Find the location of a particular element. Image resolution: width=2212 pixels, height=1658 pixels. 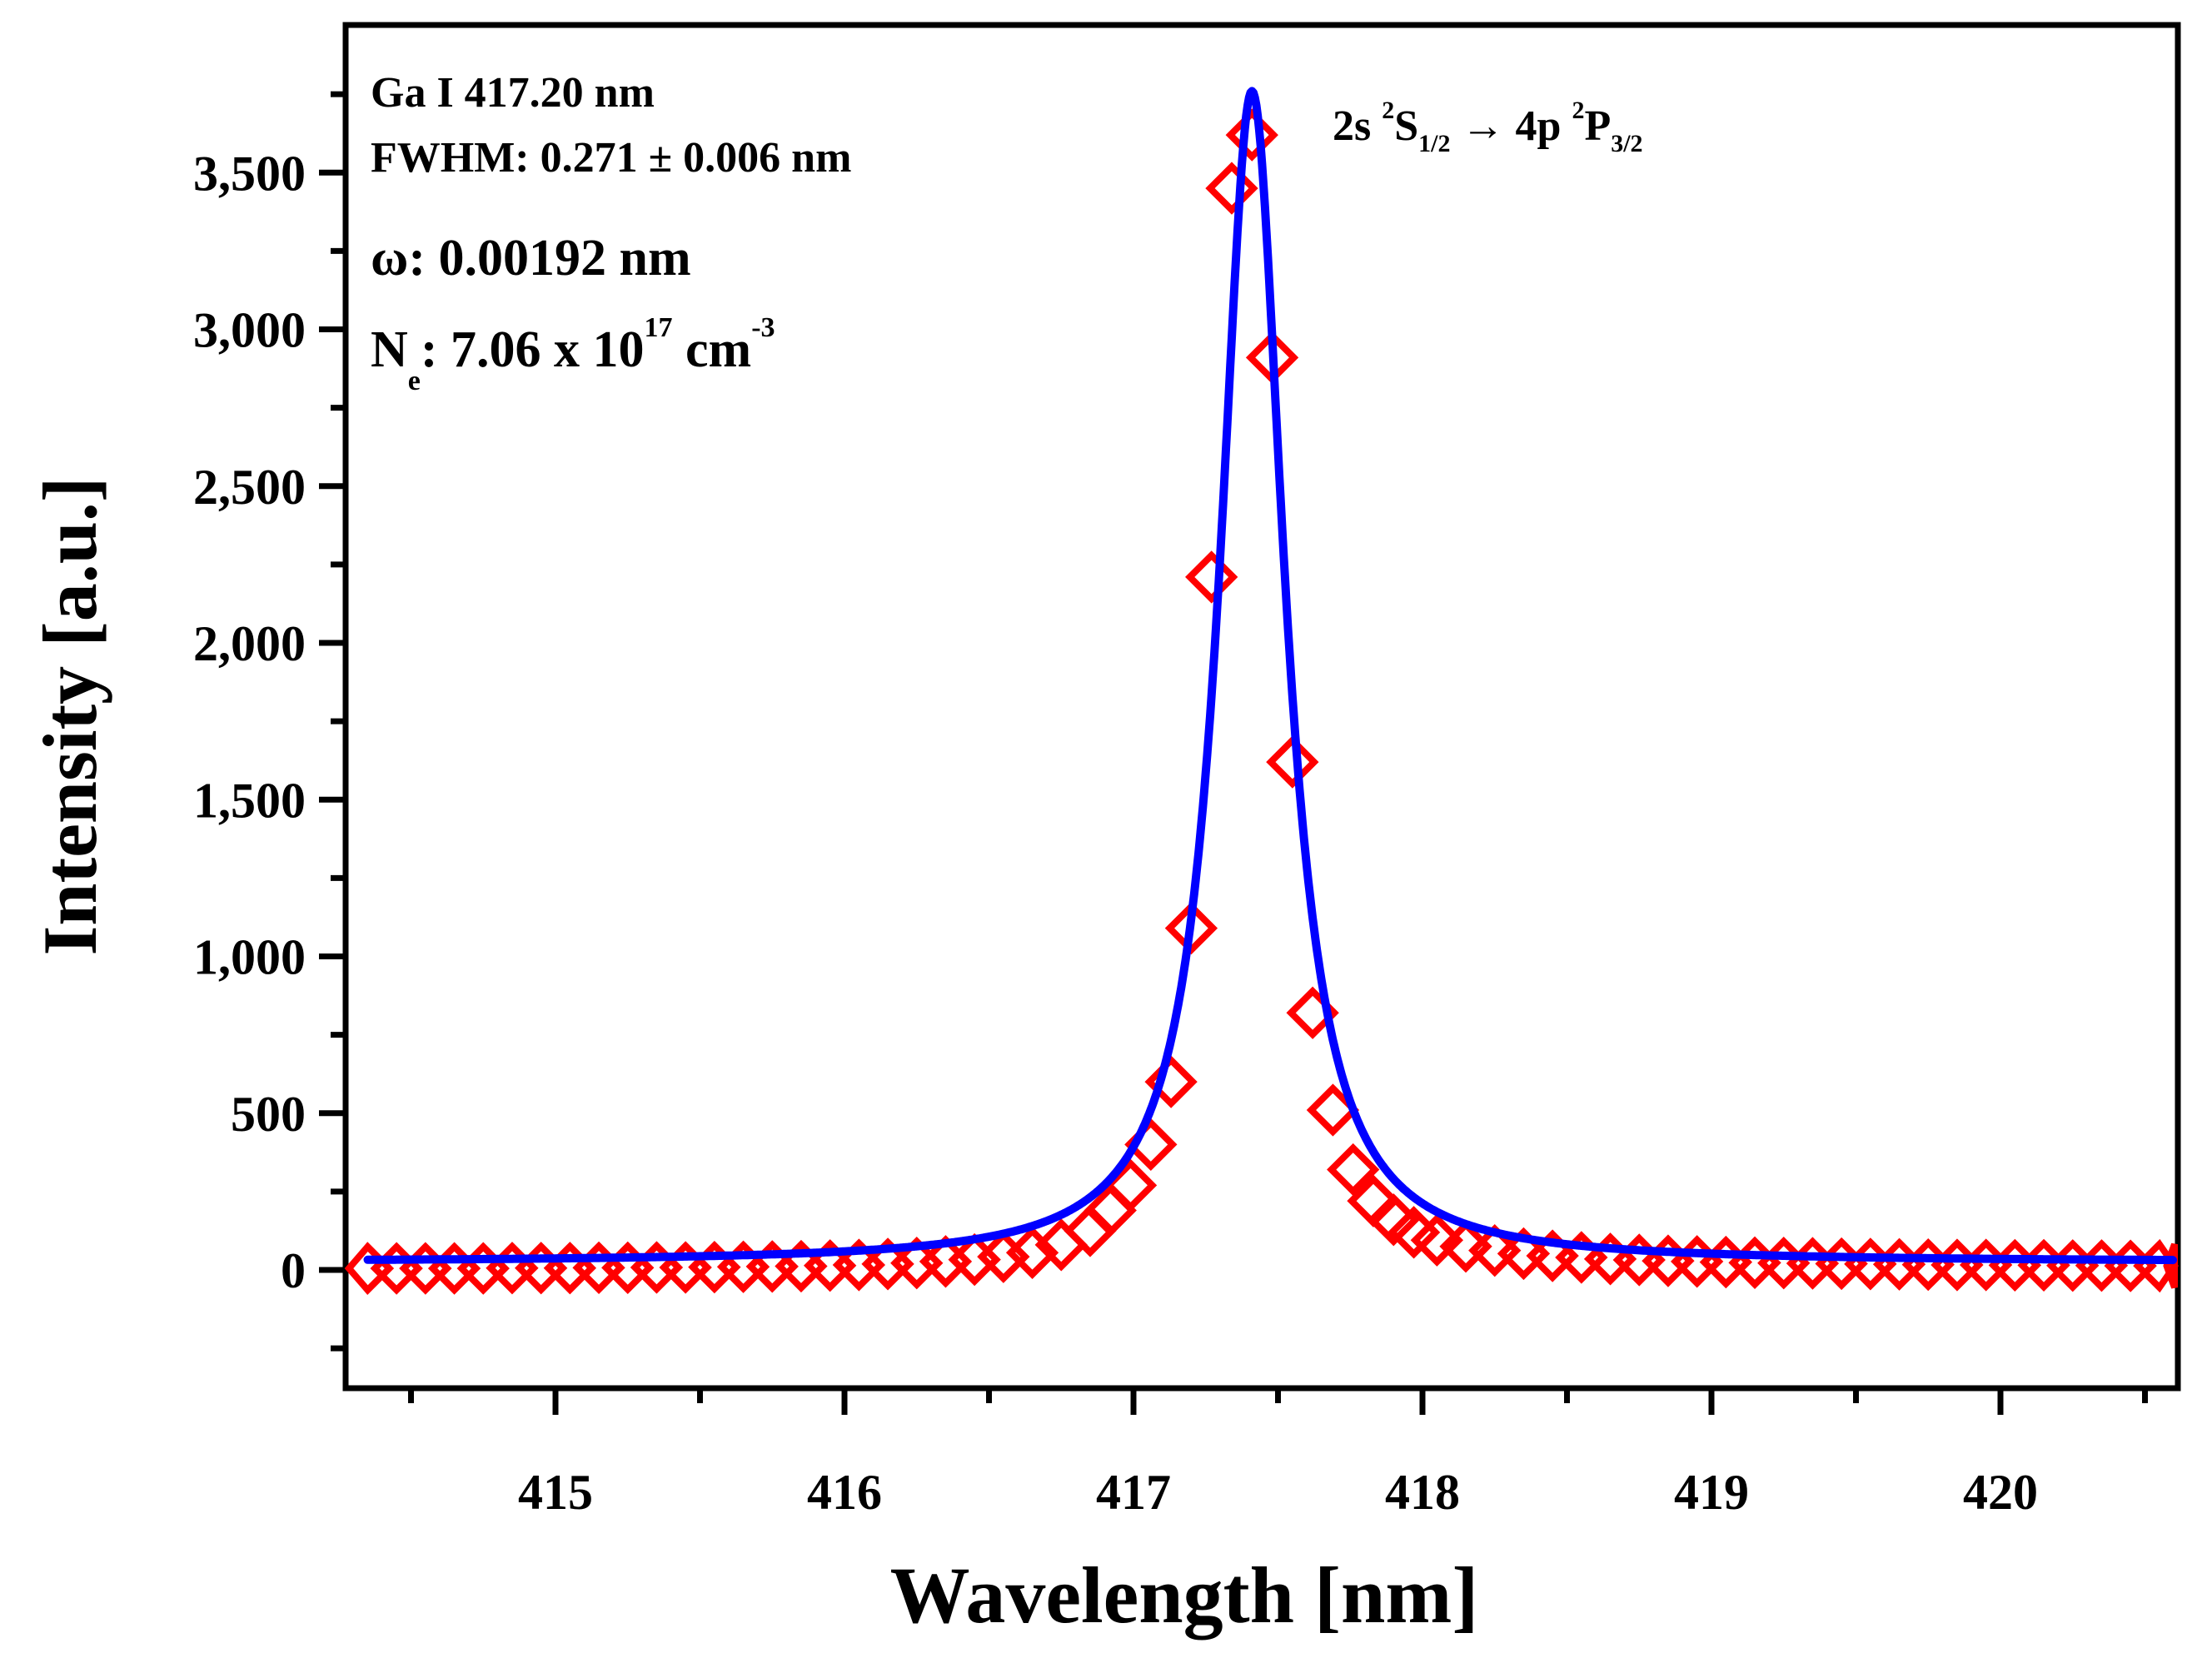

ne-unit-exponent: -3 is located at coordinates (763, 327).